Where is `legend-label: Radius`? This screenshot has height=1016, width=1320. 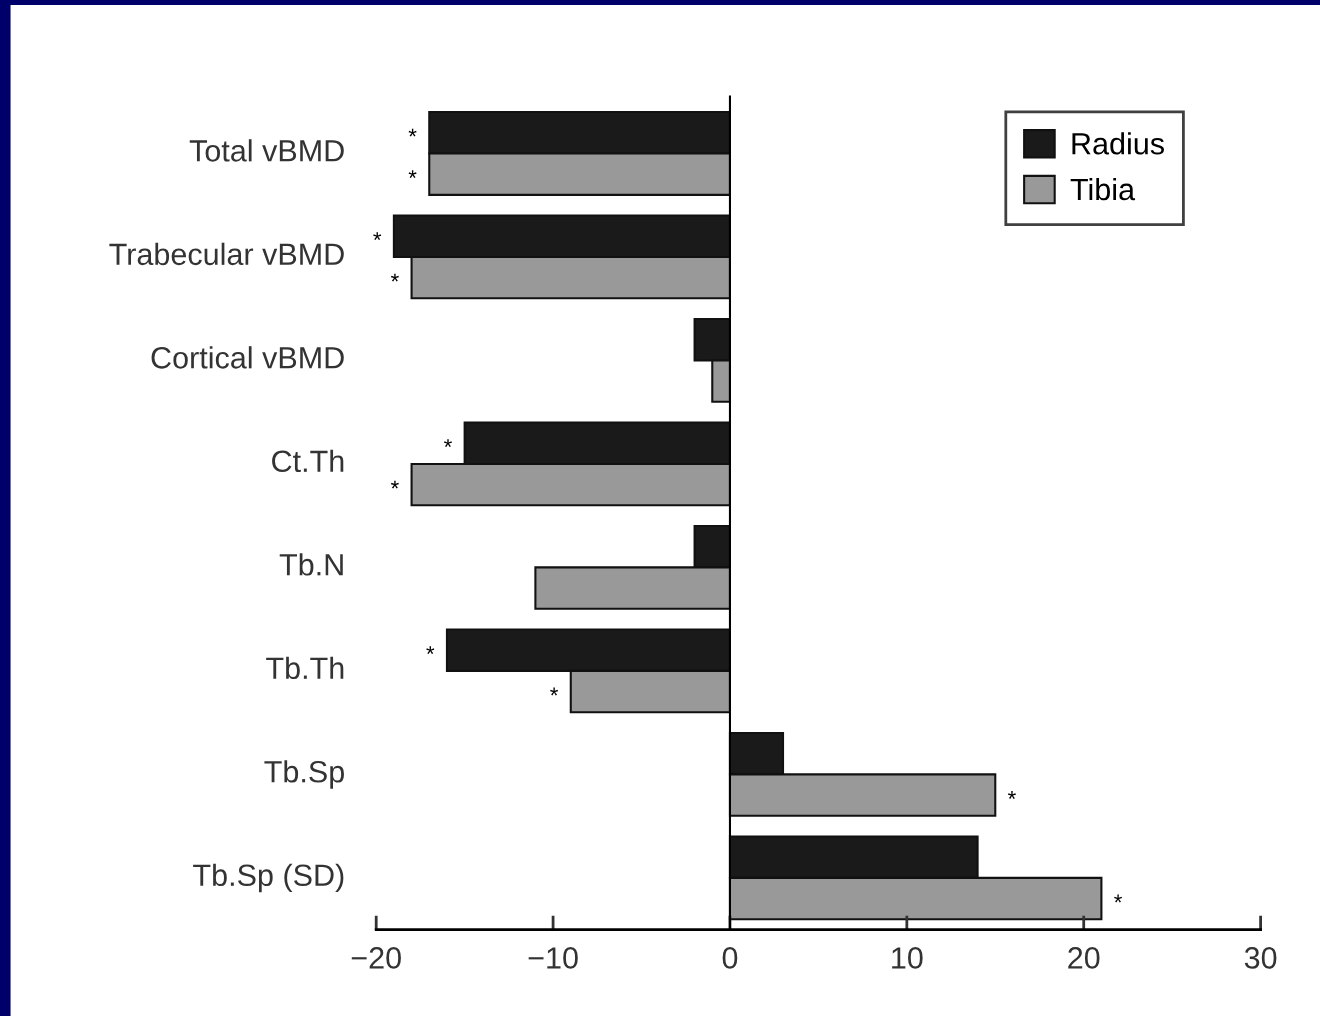 legend-label: Radius is located at coordinates (1118, 143).